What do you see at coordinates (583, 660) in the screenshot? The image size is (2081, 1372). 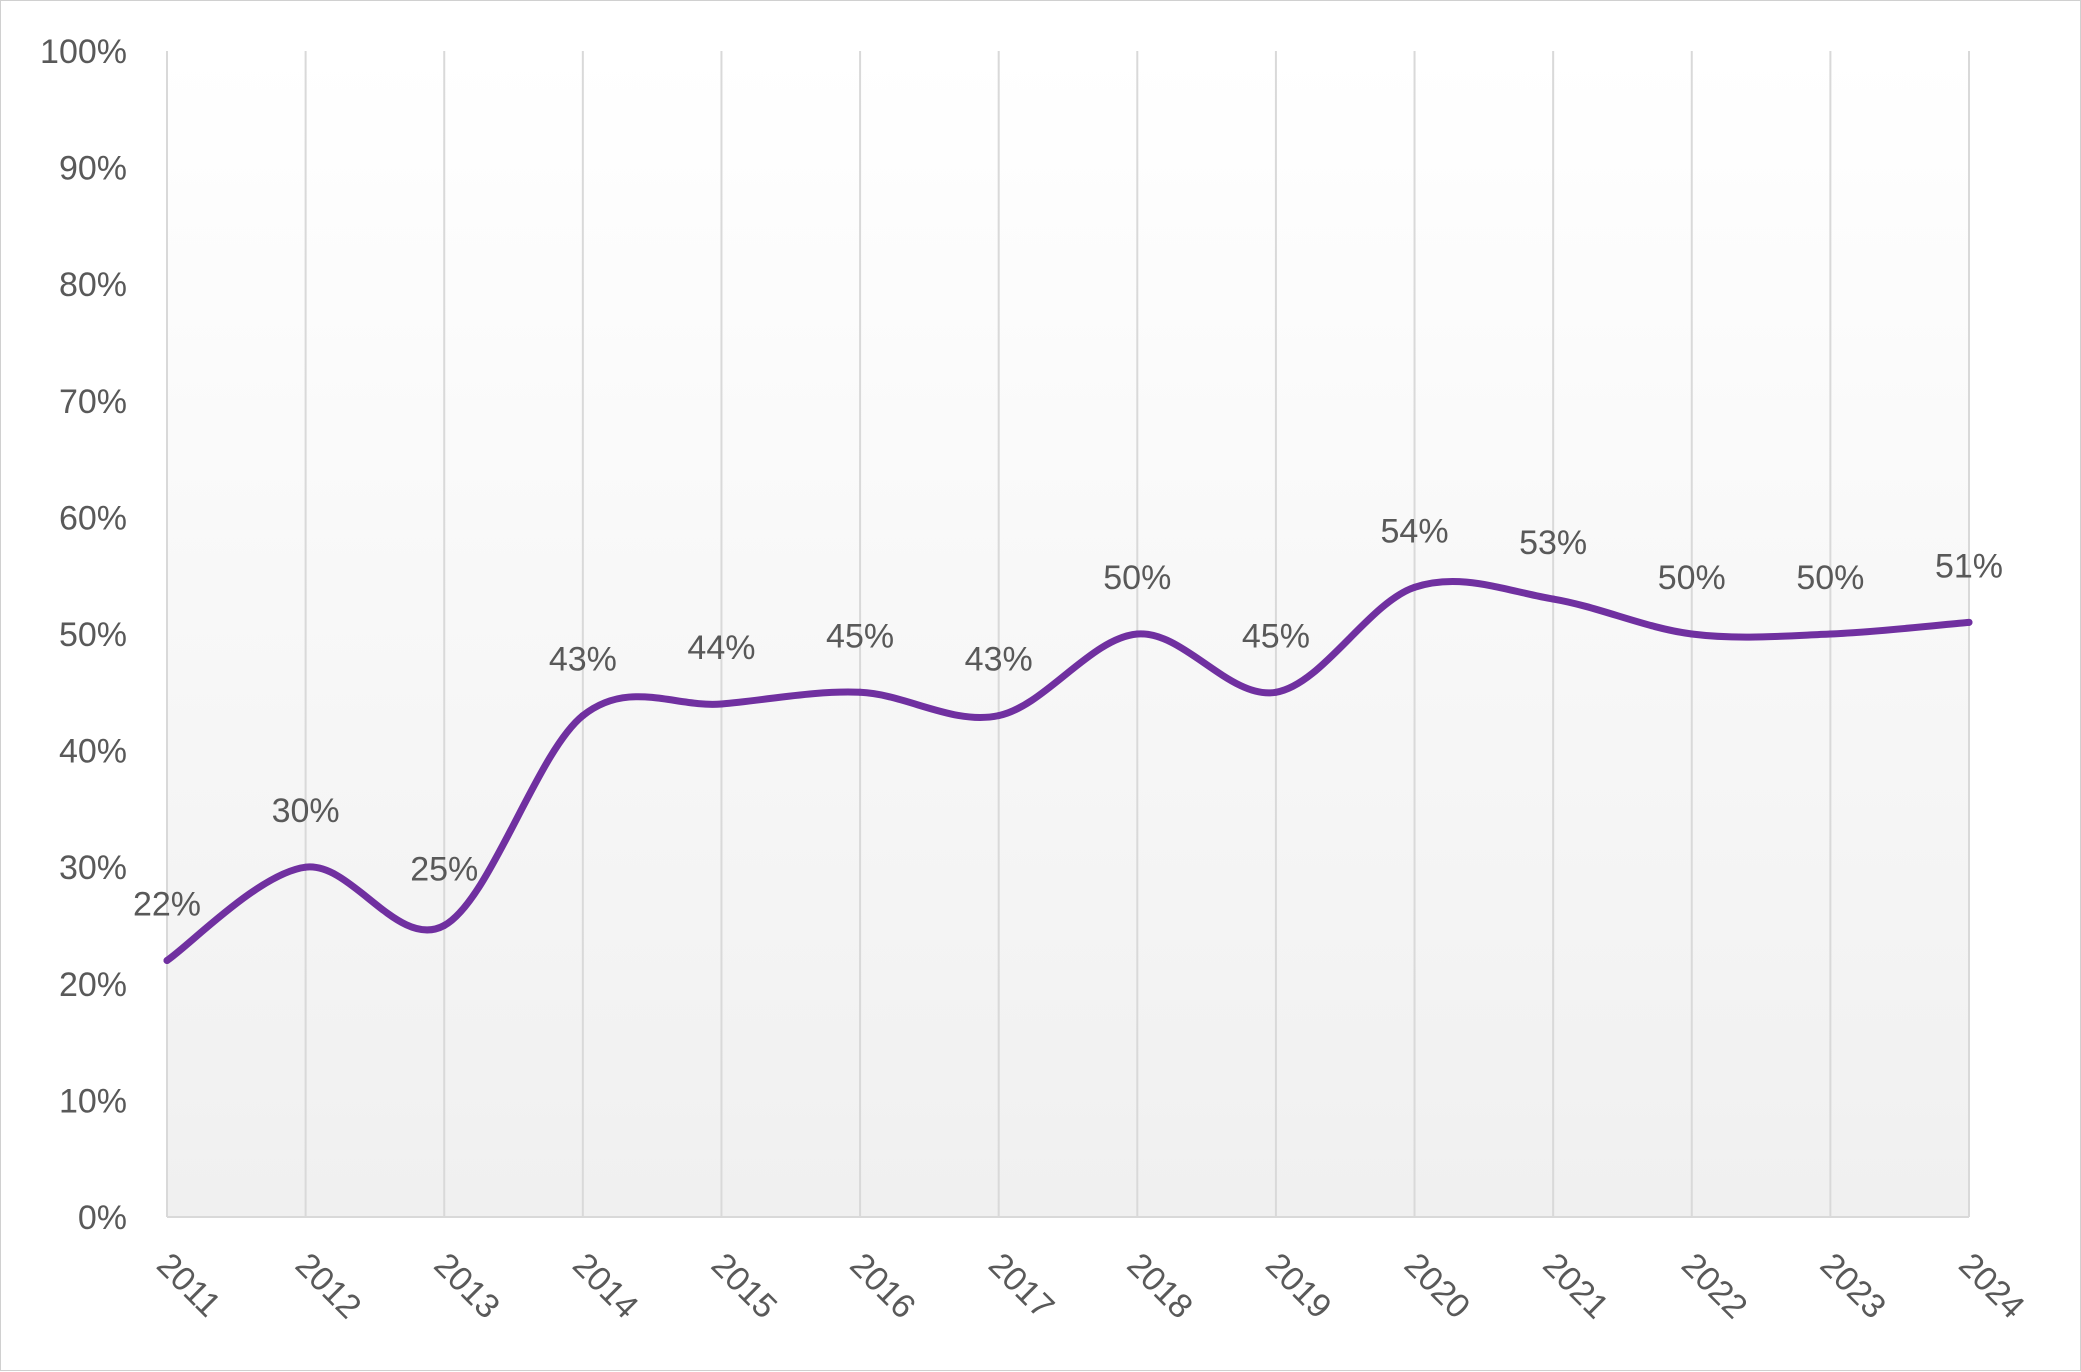 I see `data-label-2014: 43%` at bounding box center [583, 660].